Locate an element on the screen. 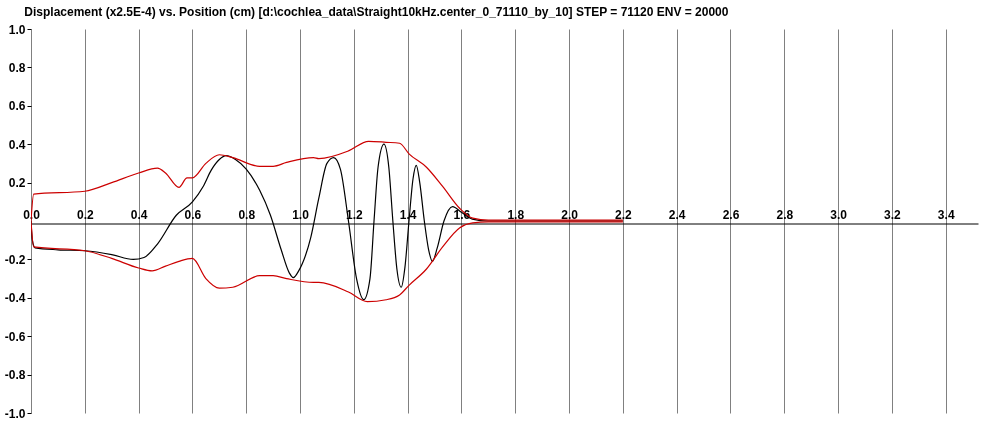 The image size is (1008, 427). x-tick-label: 0.2 is located at coordinates (85, 215).